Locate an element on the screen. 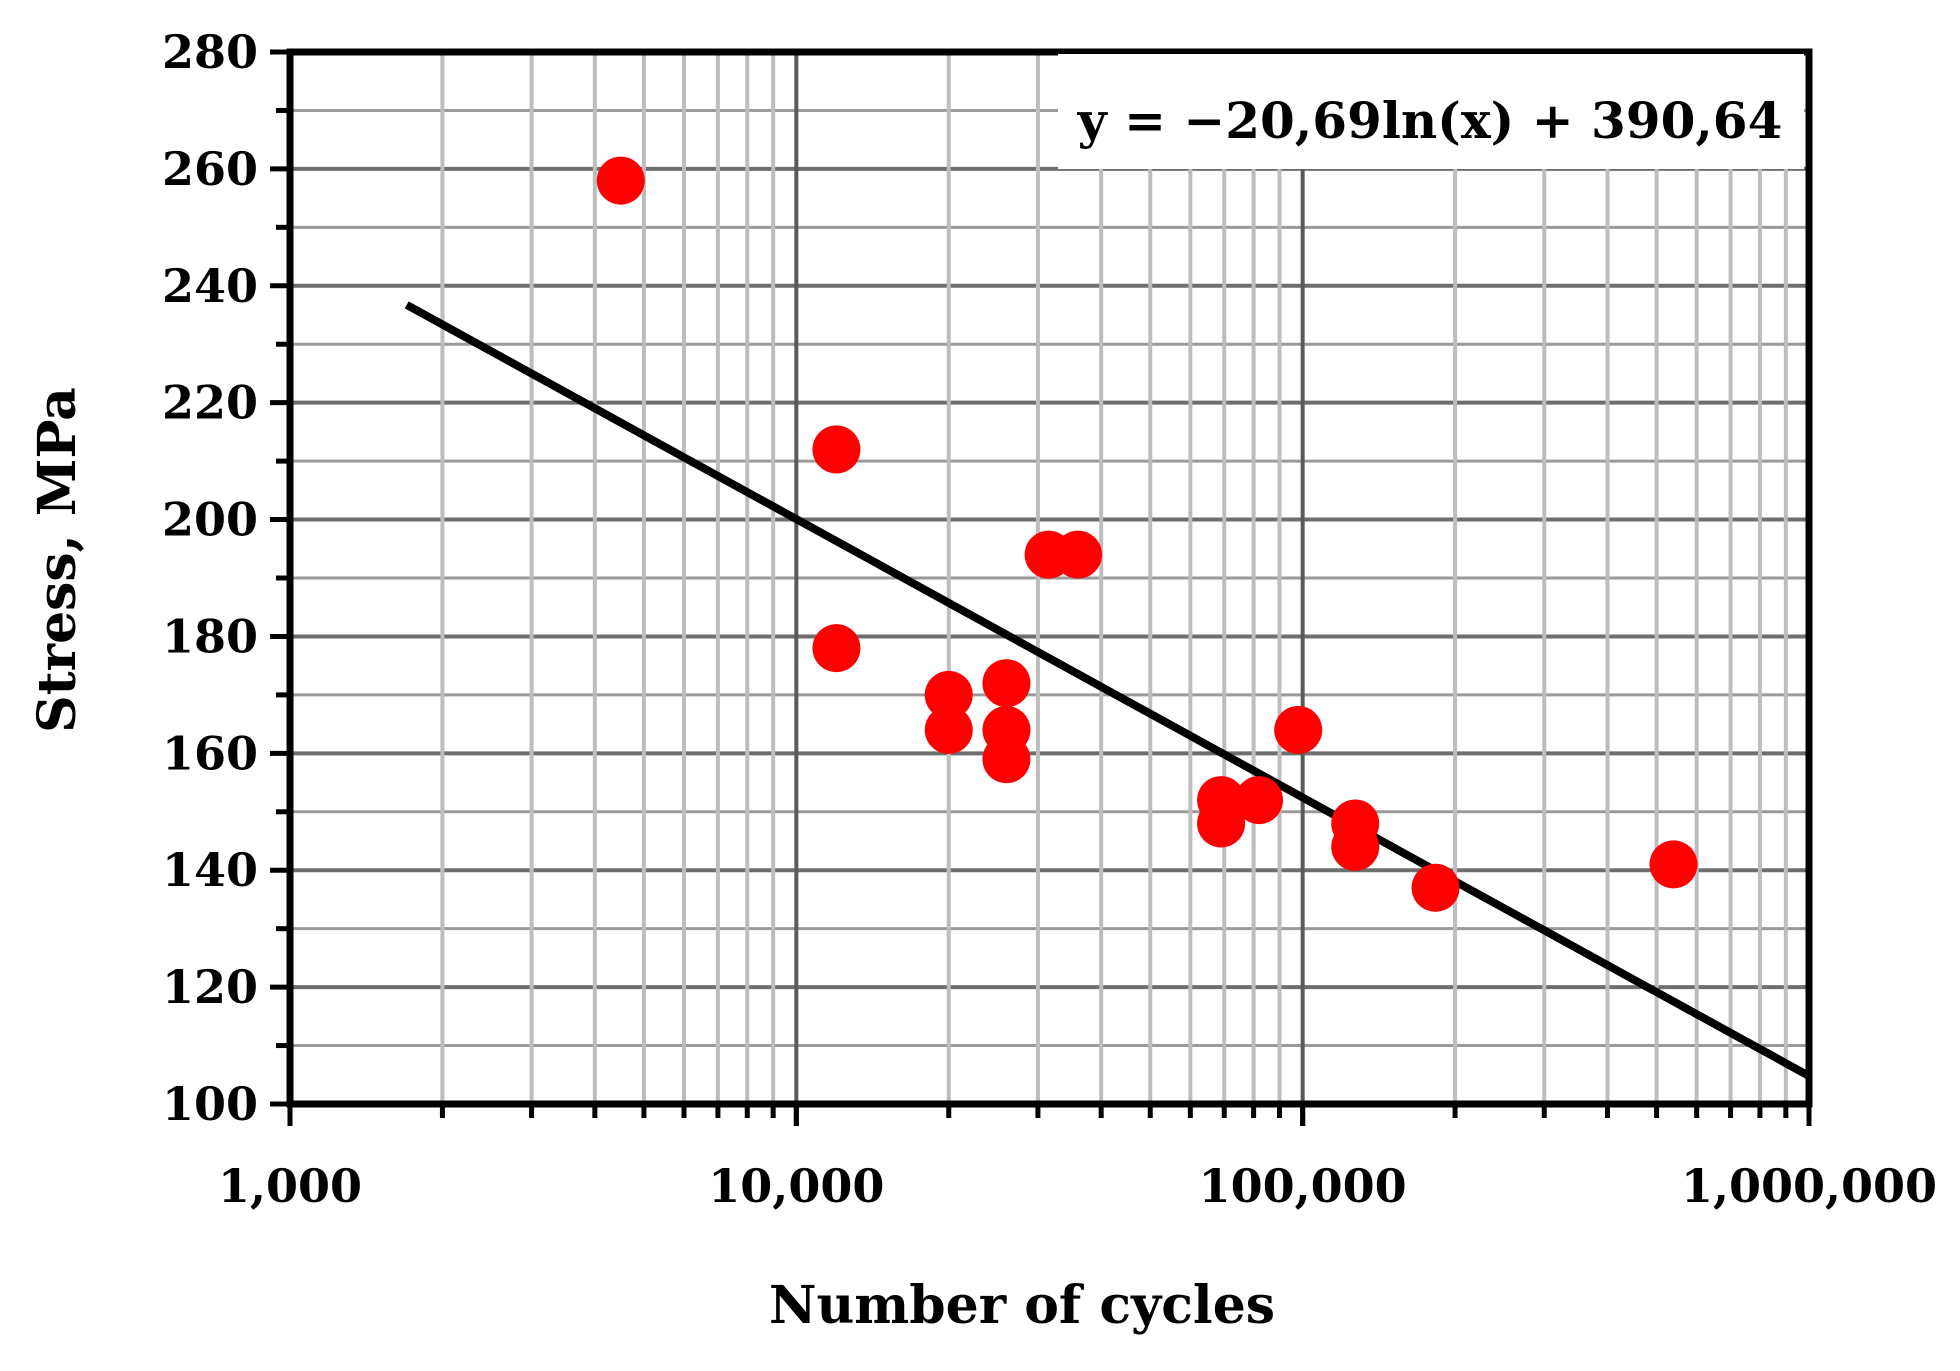 Image resolution: width=1960 pixels, height=1371 pixels. y-tick-label: 160 is located at coordinates (210, 753).